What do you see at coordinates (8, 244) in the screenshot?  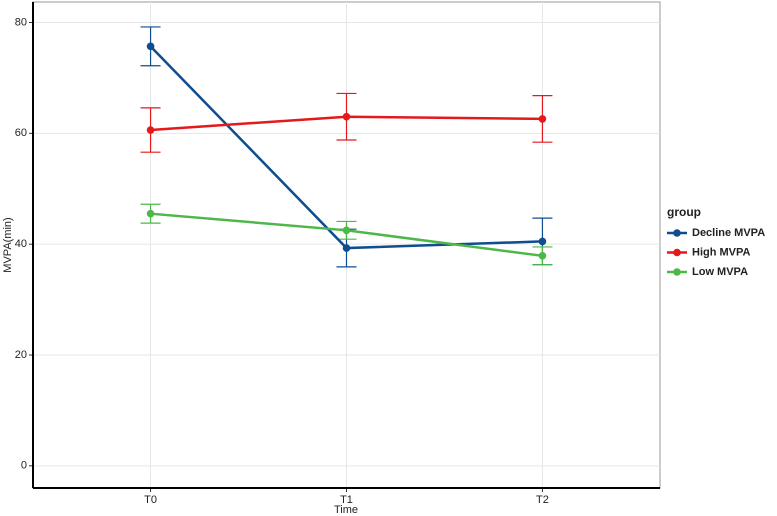 I see `y-axis-label: MVPA(min)` at bounding box center [8, 244].